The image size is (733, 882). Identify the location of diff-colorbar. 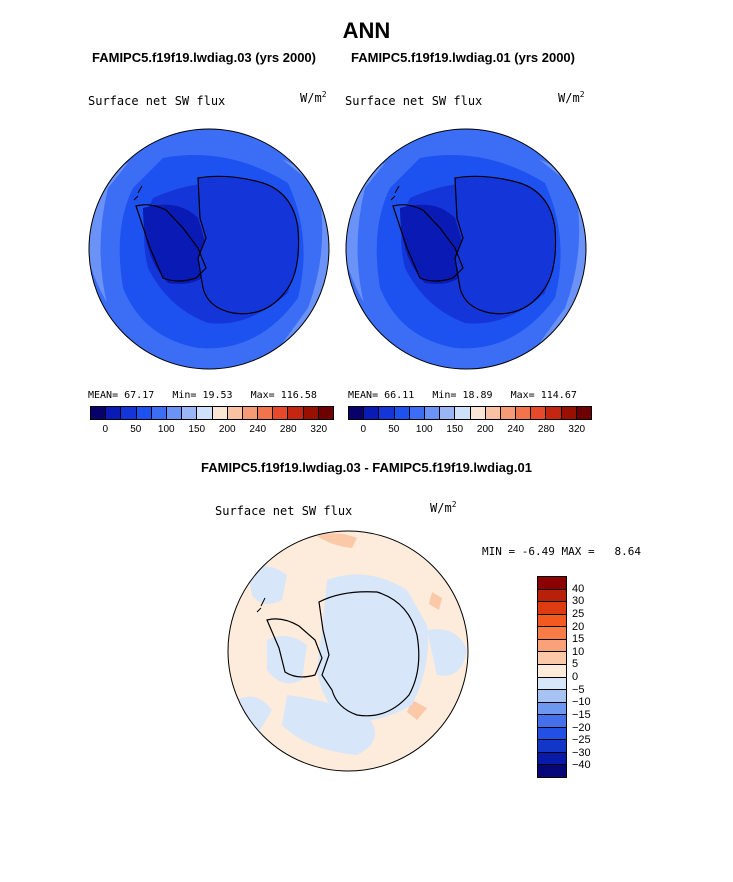
(552, 677).